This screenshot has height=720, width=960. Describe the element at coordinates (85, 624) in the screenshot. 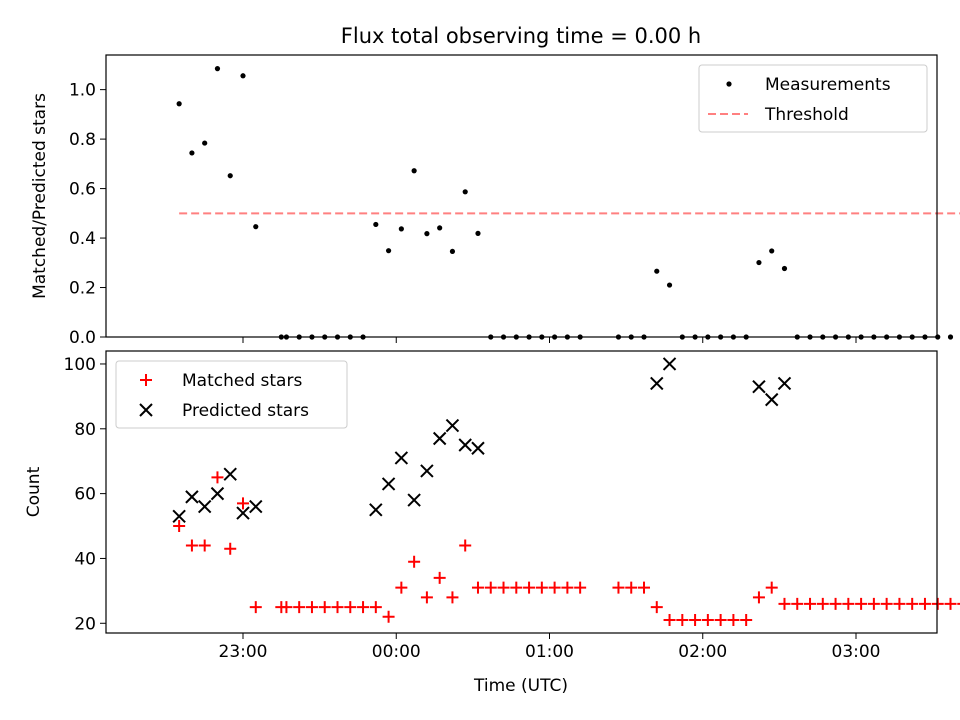

I see `bottom-y-tick-label: 20` at that location.